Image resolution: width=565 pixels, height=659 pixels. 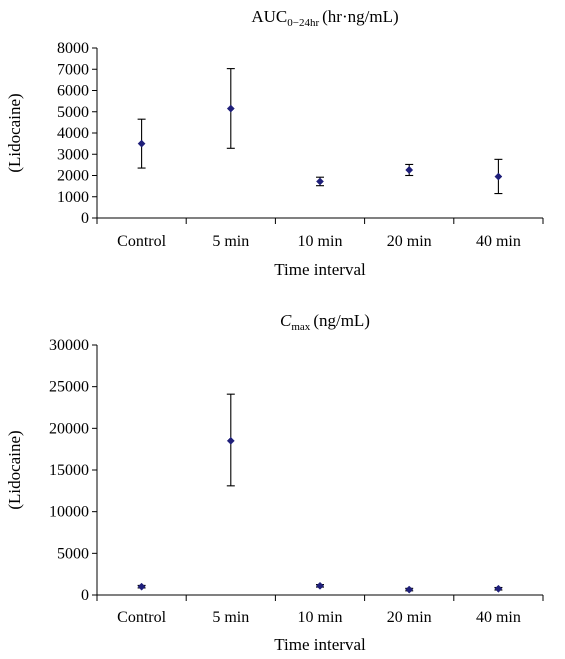 I want to click on y-tick-label: 4000, so click(x=73, y=133).